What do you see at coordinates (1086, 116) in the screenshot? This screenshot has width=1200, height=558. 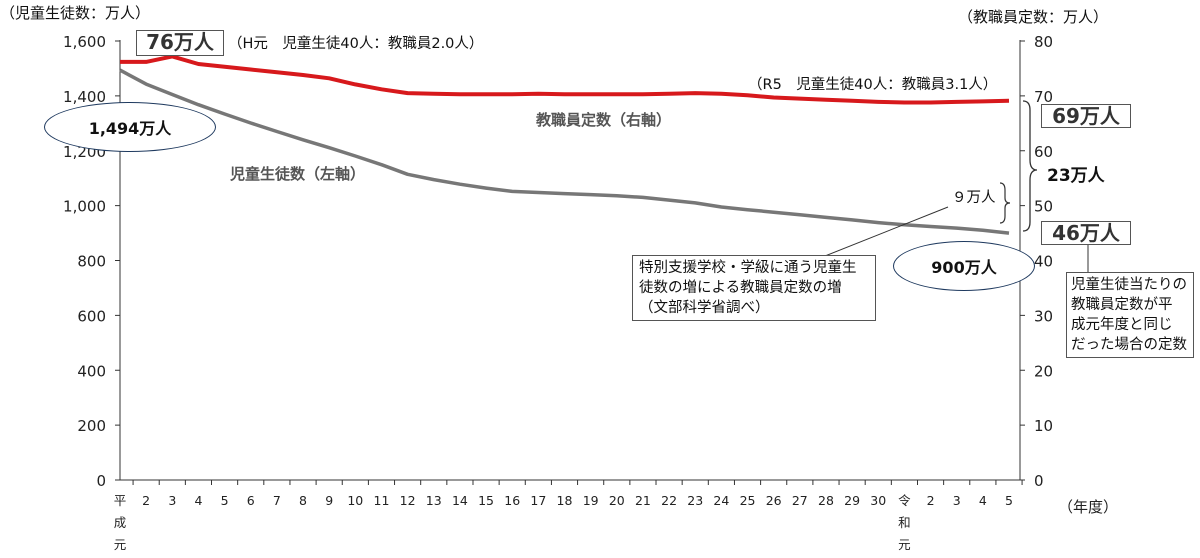 I see `end-staff-box: 69万人` at bounding box center [1086, 116].